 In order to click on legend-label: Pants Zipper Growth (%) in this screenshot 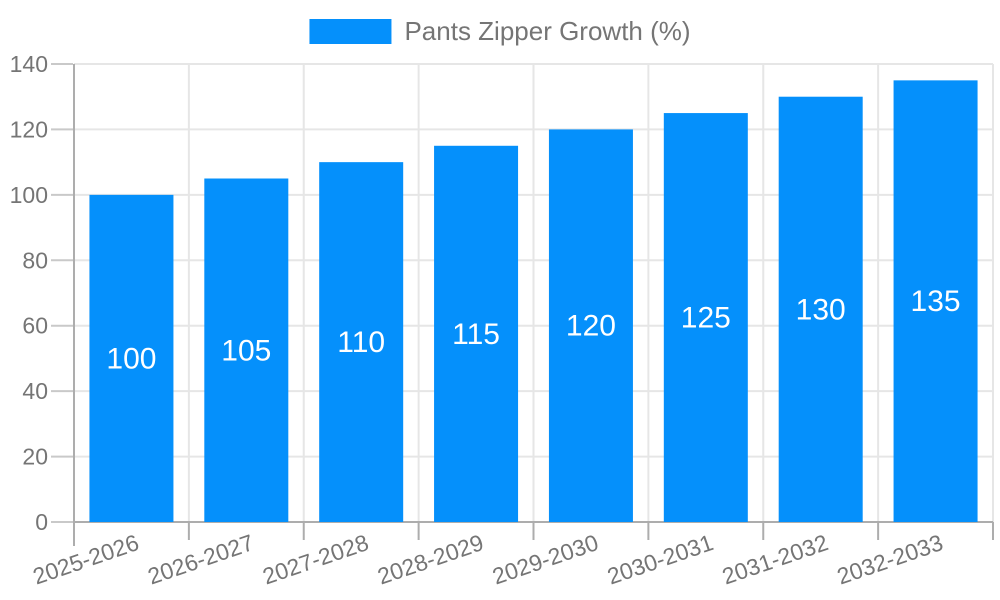, I will do `click(547, 31)`.